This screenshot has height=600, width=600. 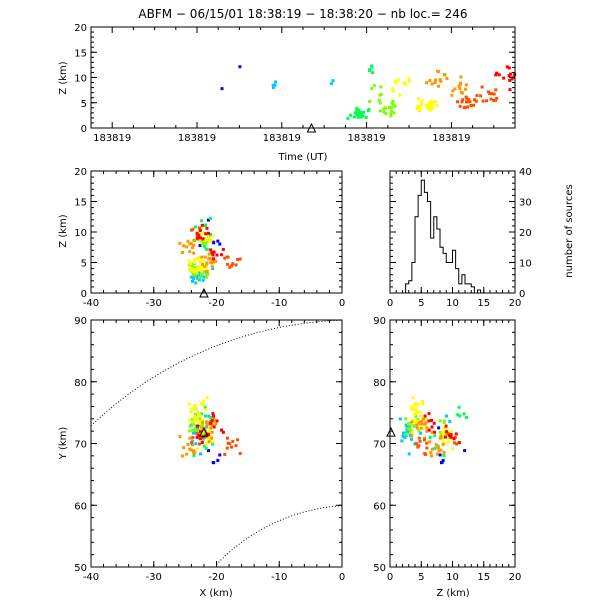 I want to click on time-height-xtick-label: 183819, so click(x=282, y=138).